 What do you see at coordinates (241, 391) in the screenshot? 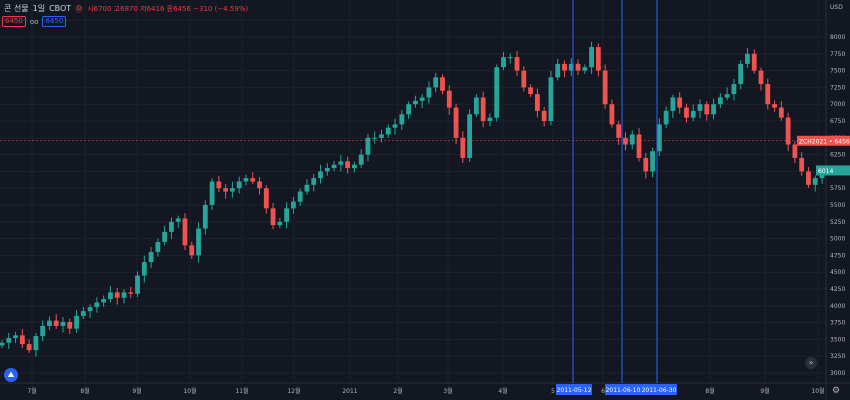
I see `time-tick-label: 11월` at bounding box center [241, 391].